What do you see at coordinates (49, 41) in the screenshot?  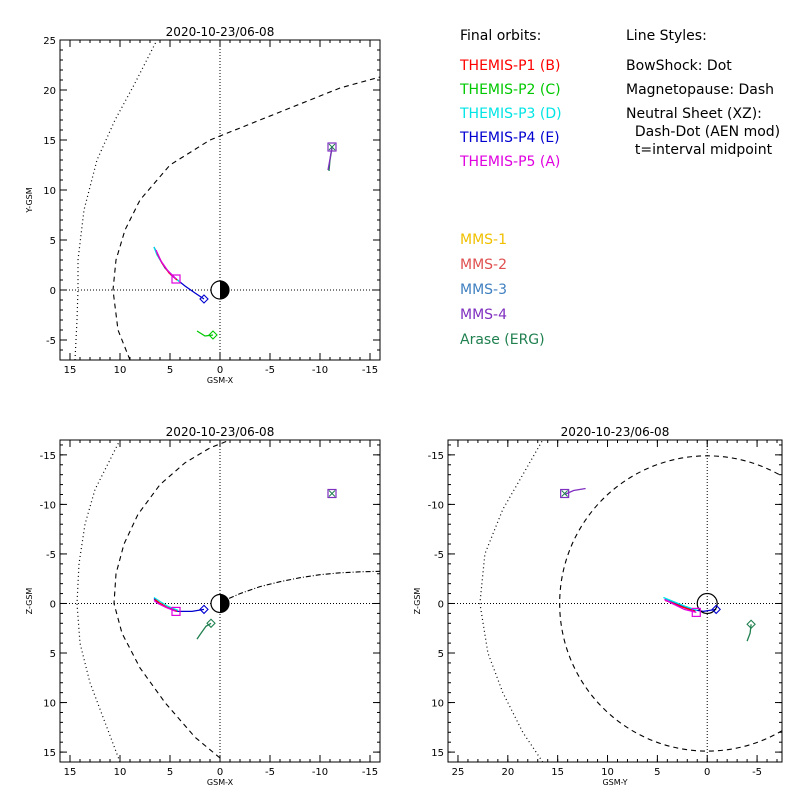 I see `y-tick-label: 25` at bounding box center [49, 41].